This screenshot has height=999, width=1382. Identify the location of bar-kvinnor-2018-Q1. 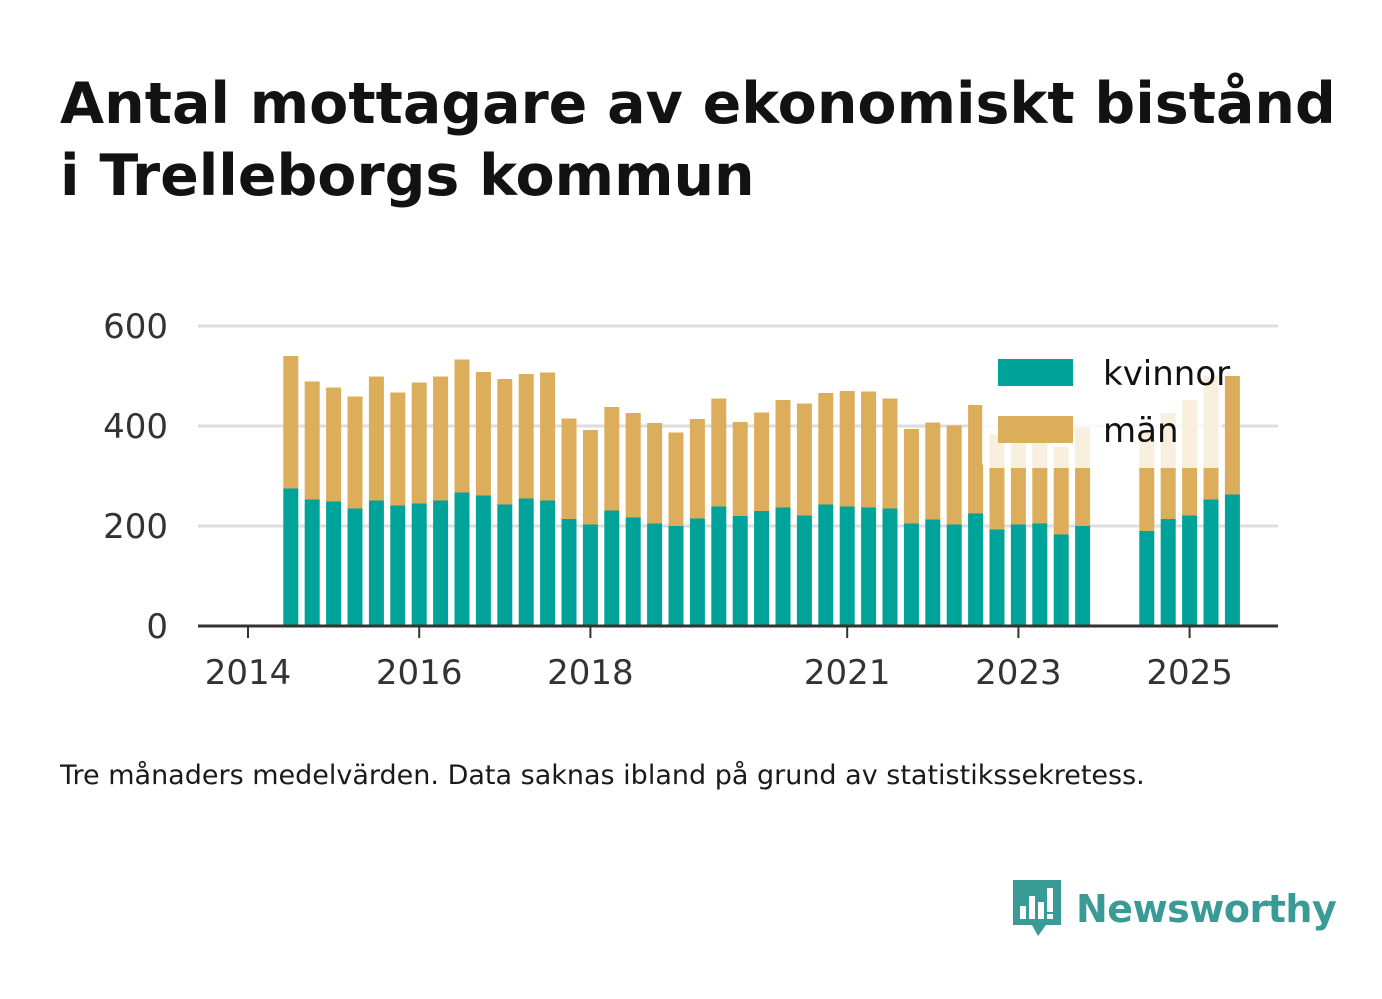
(612, 568).